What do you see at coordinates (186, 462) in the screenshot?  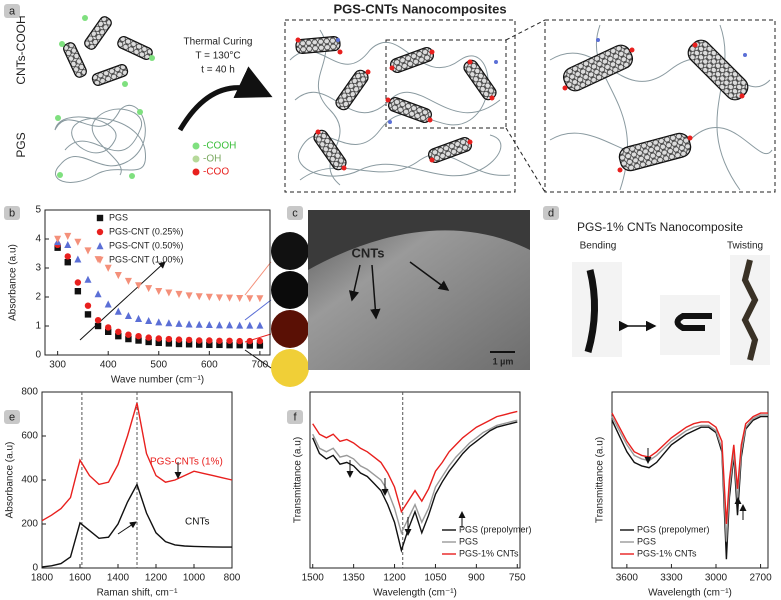 I see `series-label: PGS-CNTs (1%)` at bounding box center [186, 462].